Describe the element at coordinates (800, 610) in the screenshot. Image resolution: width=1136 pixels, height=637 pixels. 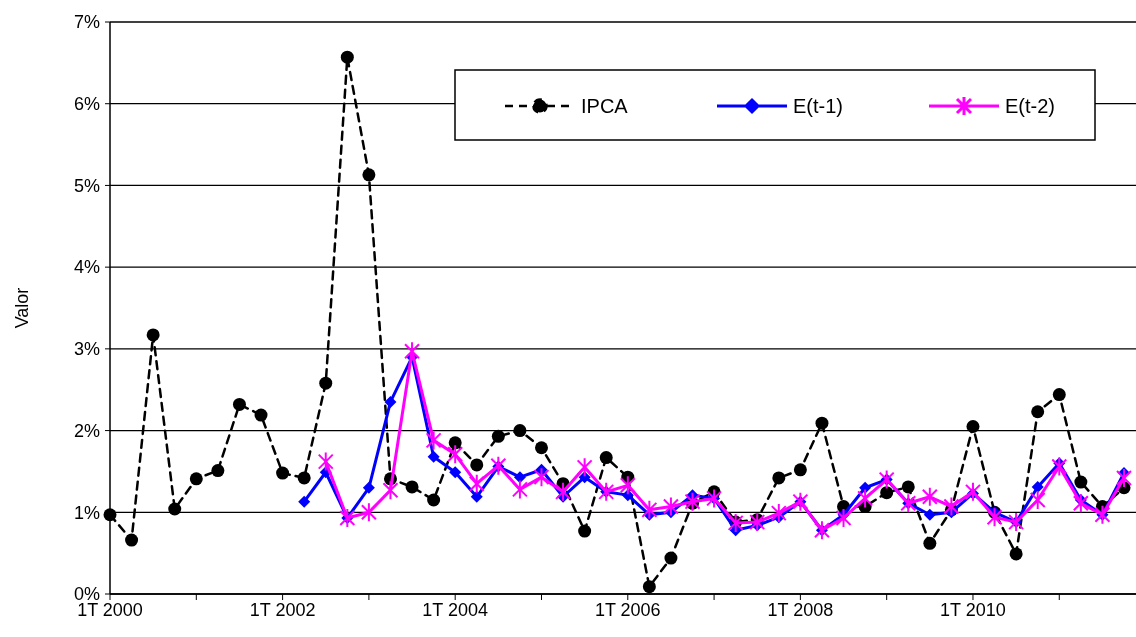
I see `x-tick-label: 1T 2008` at that location.